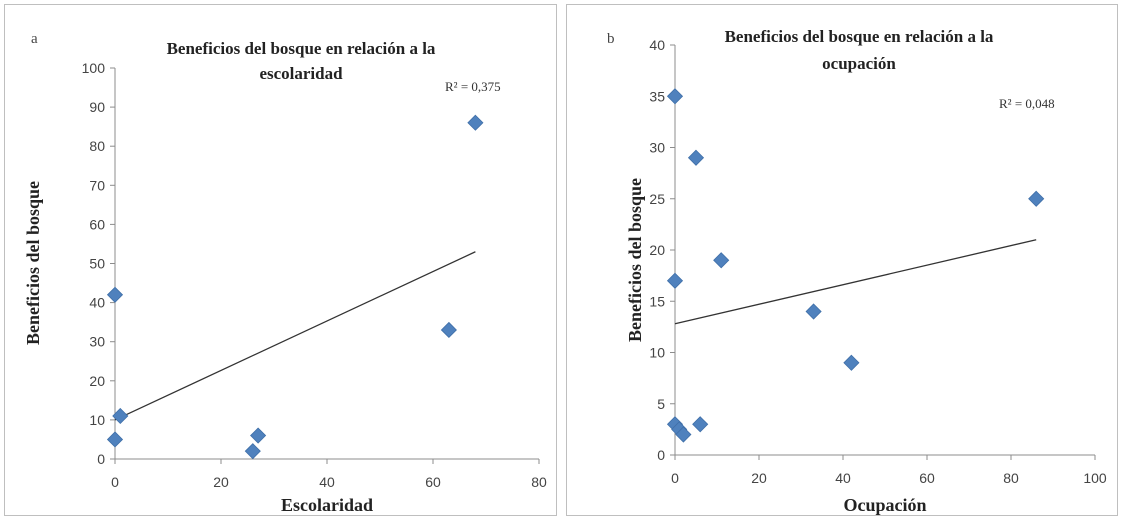  What do you see at coordinates (33, 263) in the screenshot?
I see `chart-a-y-axis-label: Beneficios del bosque` at bounding box center [33, 263].